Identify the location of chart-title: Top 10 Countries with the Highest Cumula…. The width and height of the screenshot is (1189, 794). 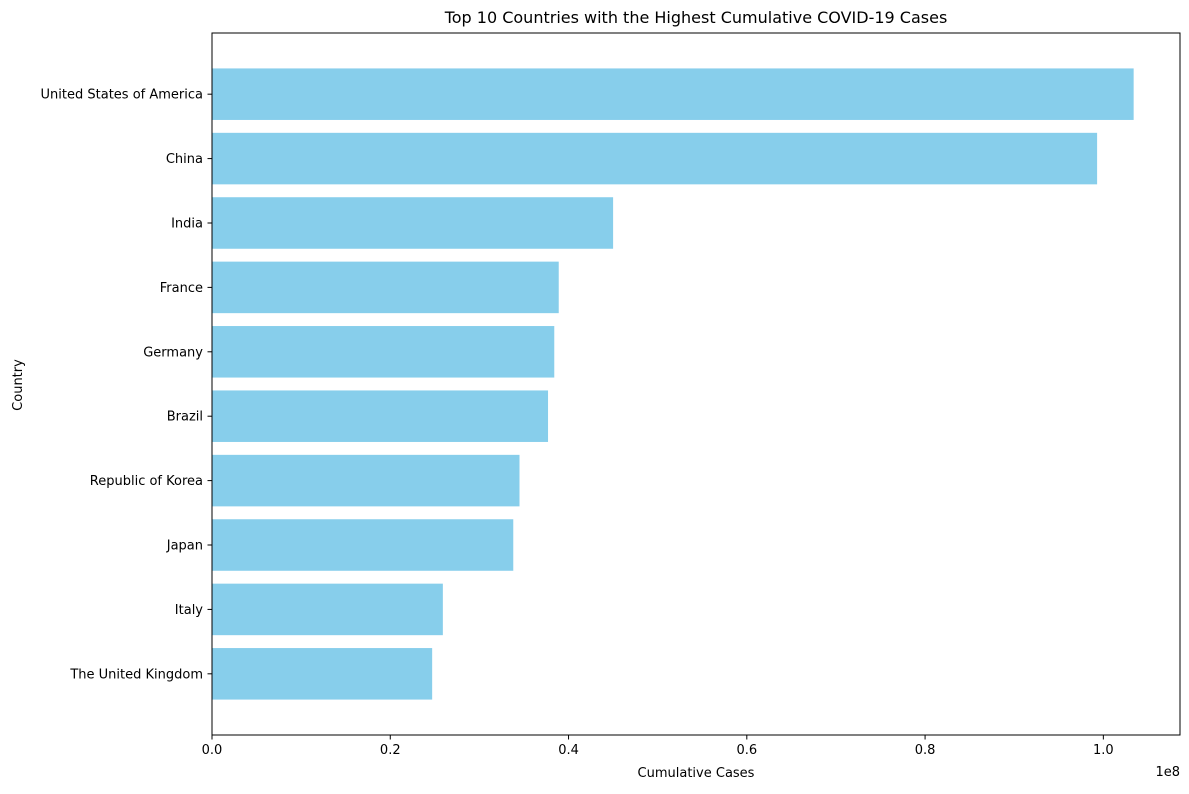
(696, 17).